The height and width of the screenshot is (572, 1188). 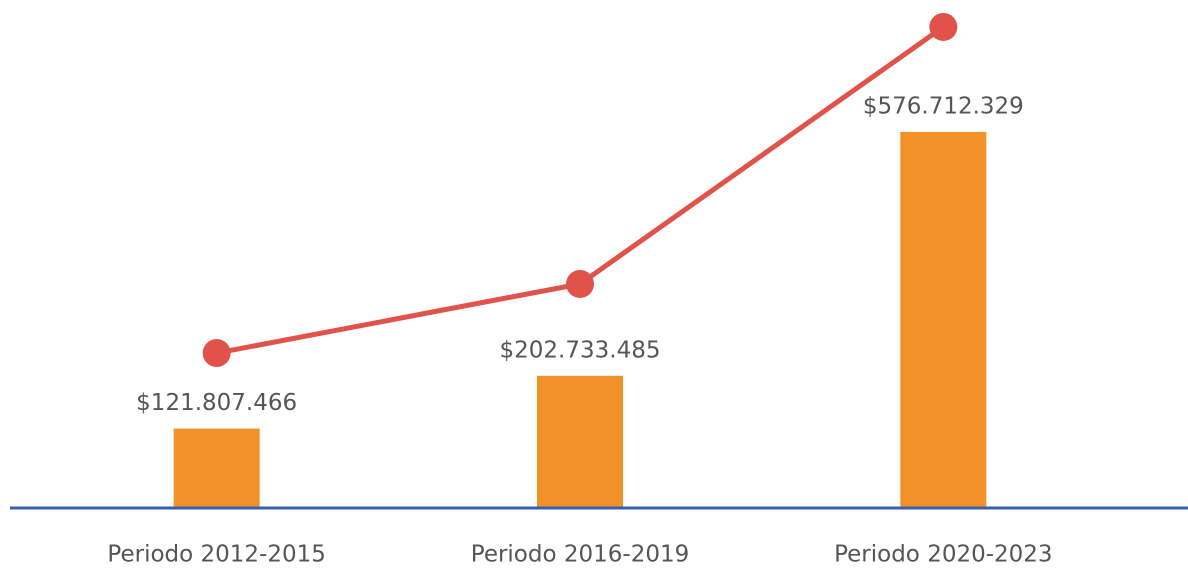 What do you see at coordinates (943, 106) in the screenshot?
I see `value-label: $576.712.329` at bounding box center [943, 106].